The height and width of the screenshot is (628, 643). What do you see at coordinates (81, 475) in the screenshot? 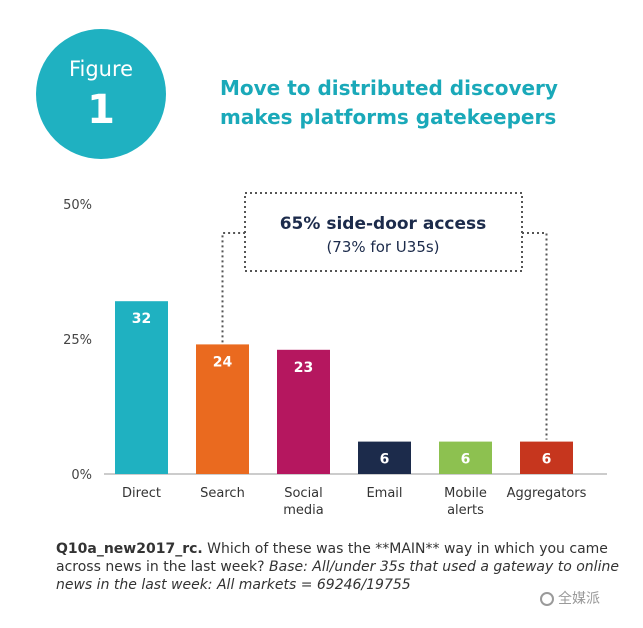
I see `y-tick-label: 0%` at bounding box center [81, 475].